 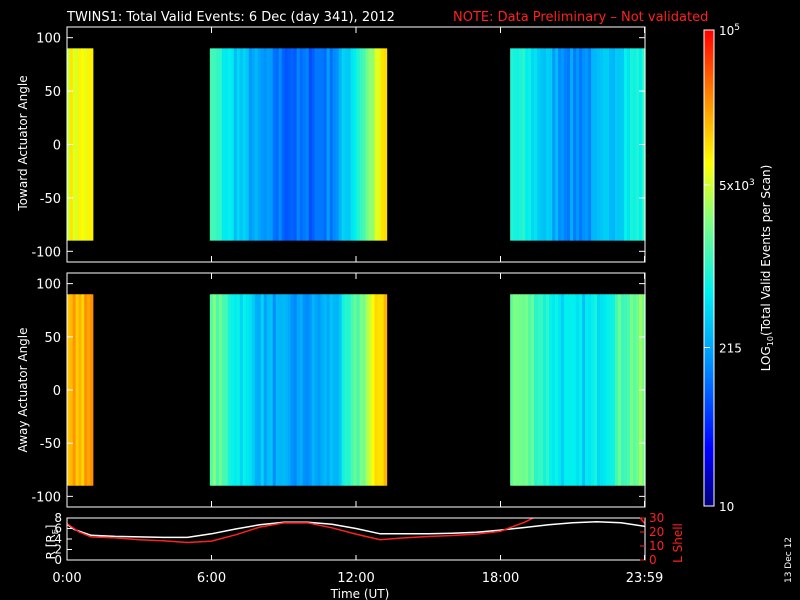 I want to click on lshell-line, so click(x=356, y=531).